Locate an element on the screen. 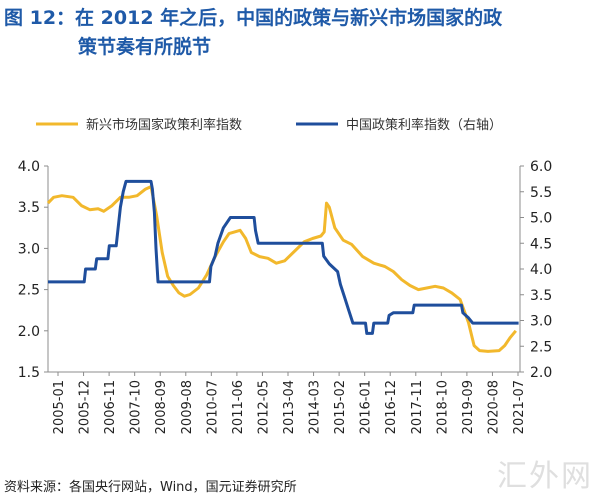 The height and width of the screenshot is (499, 601). x-tick-label: 2009-08 is located at coordinates (187, 407).